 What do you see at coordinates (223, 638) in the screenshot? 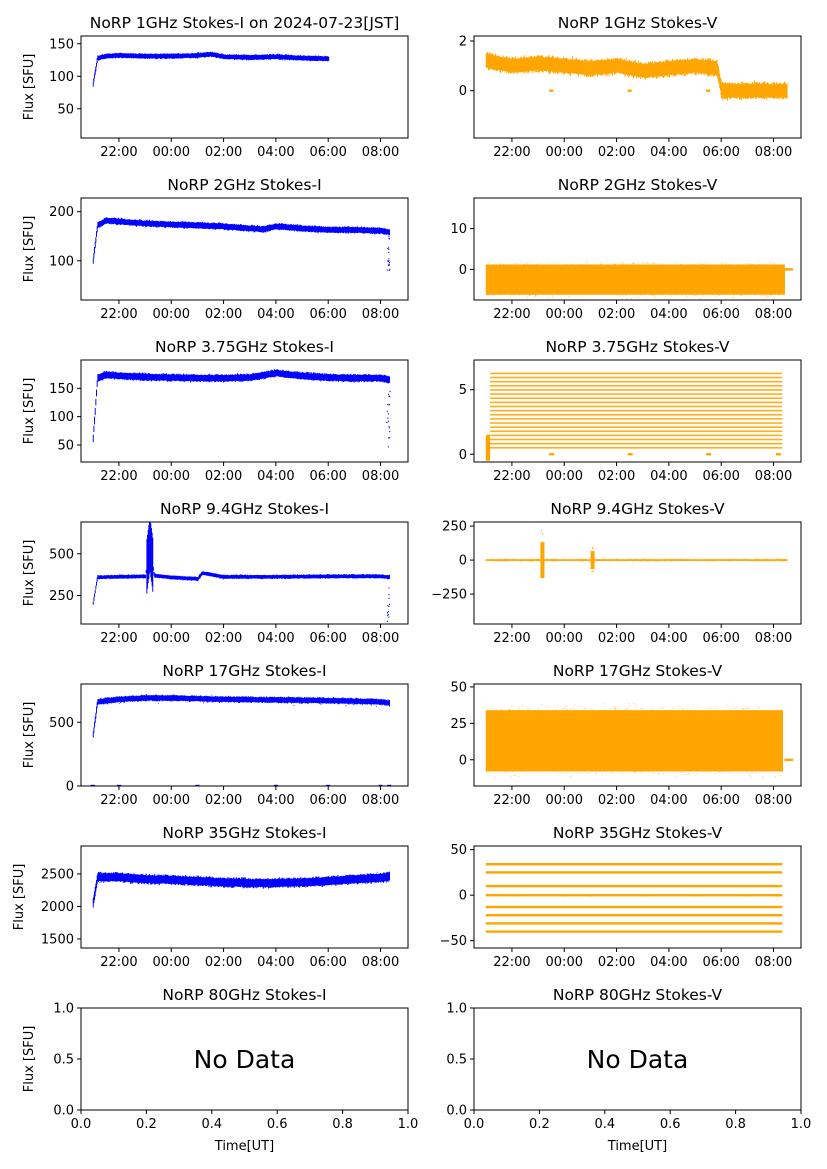
I see `x-tick-label: 02:00` at bounding box center [223, 638].